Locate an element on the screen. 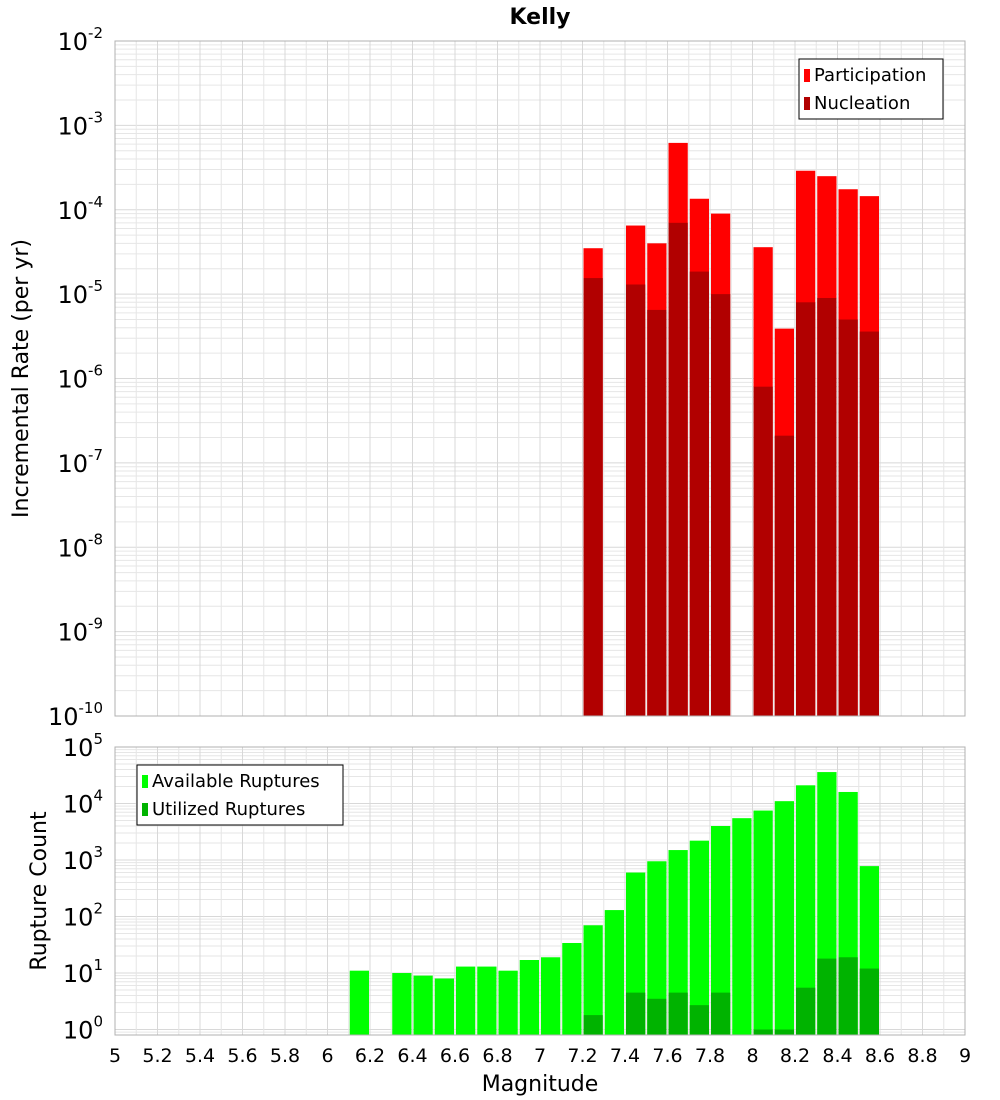  legend-label: Nucleation is located at coordinates (862, 103).